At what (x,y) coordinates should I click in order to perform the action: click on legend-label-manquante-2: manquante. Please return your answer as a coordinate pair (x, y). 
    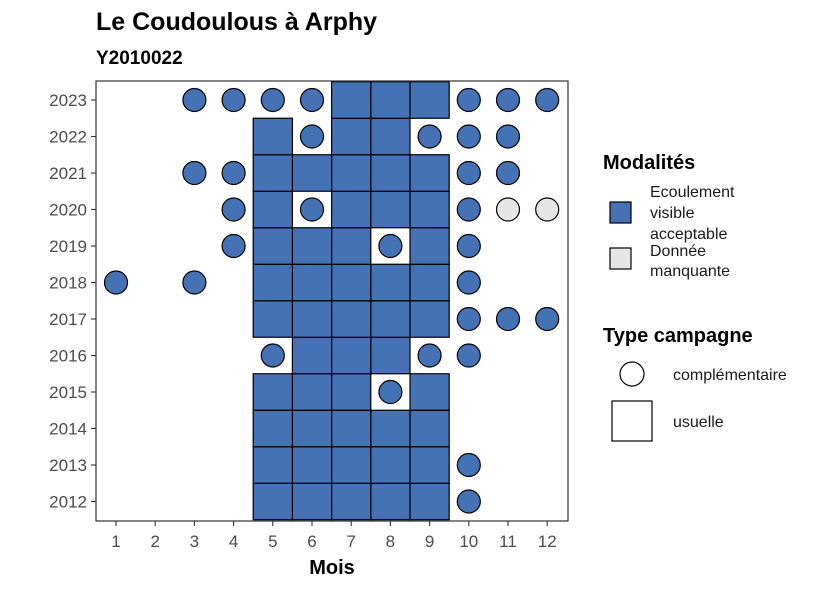
    Looking at the image, I should click on (690, 271).